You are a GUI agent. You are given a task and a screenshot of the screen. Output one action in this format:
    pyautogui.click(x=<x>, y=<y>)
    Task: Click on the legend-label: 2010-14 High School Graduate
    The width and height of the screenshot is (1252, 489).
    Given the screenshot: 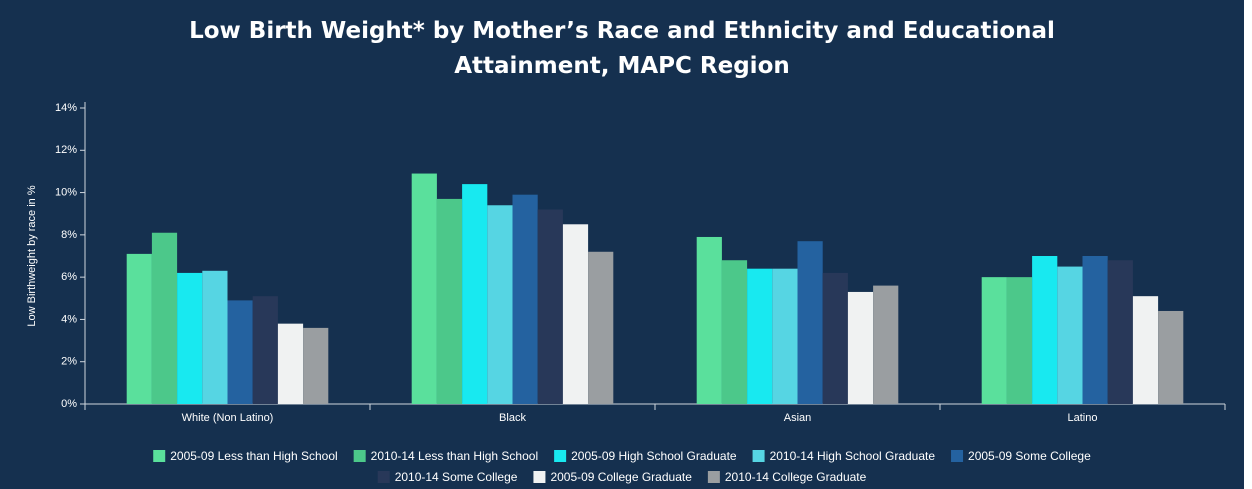 What is the action you would take?
    pyautogui.click(x=853, y=456)
    